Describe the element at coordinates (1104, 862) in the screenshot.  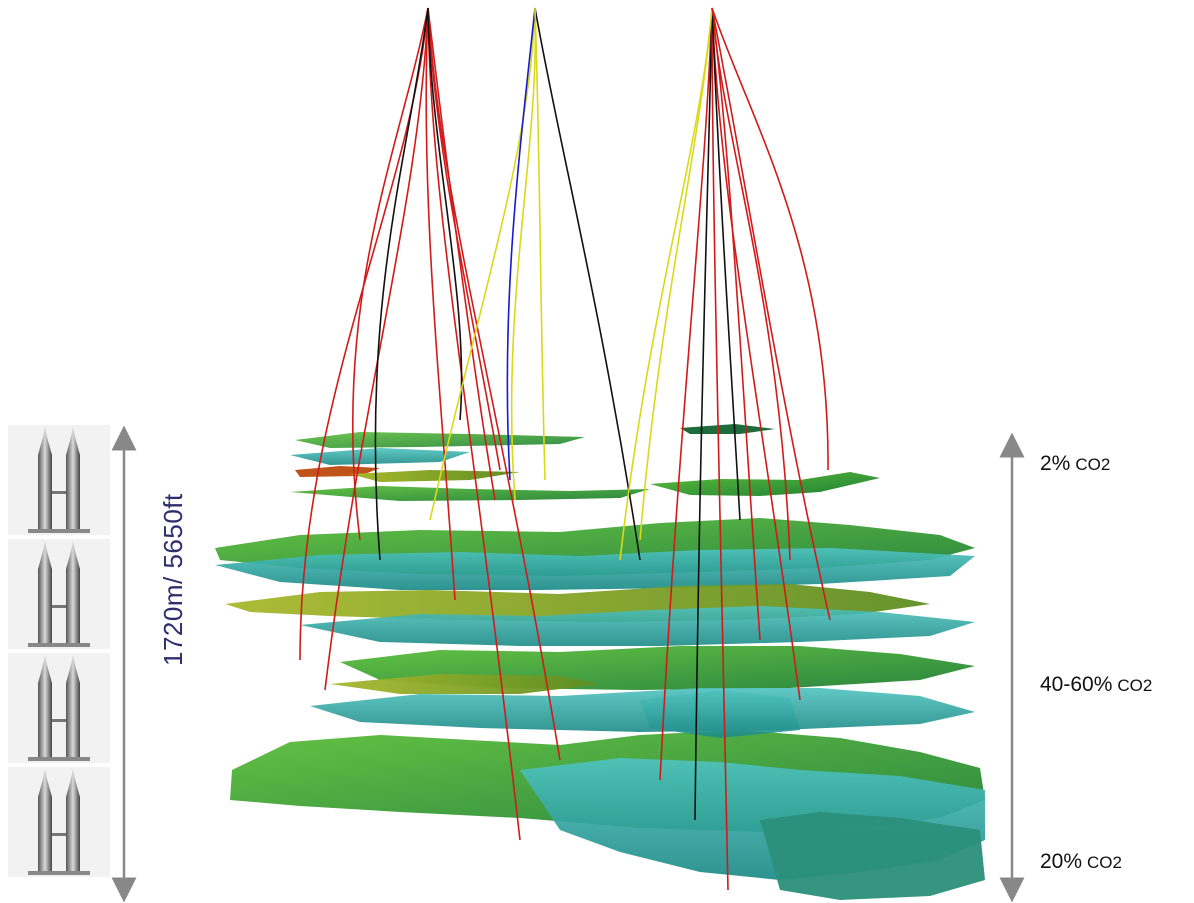
I see `co2-gas-bottom: CO2` at that location.